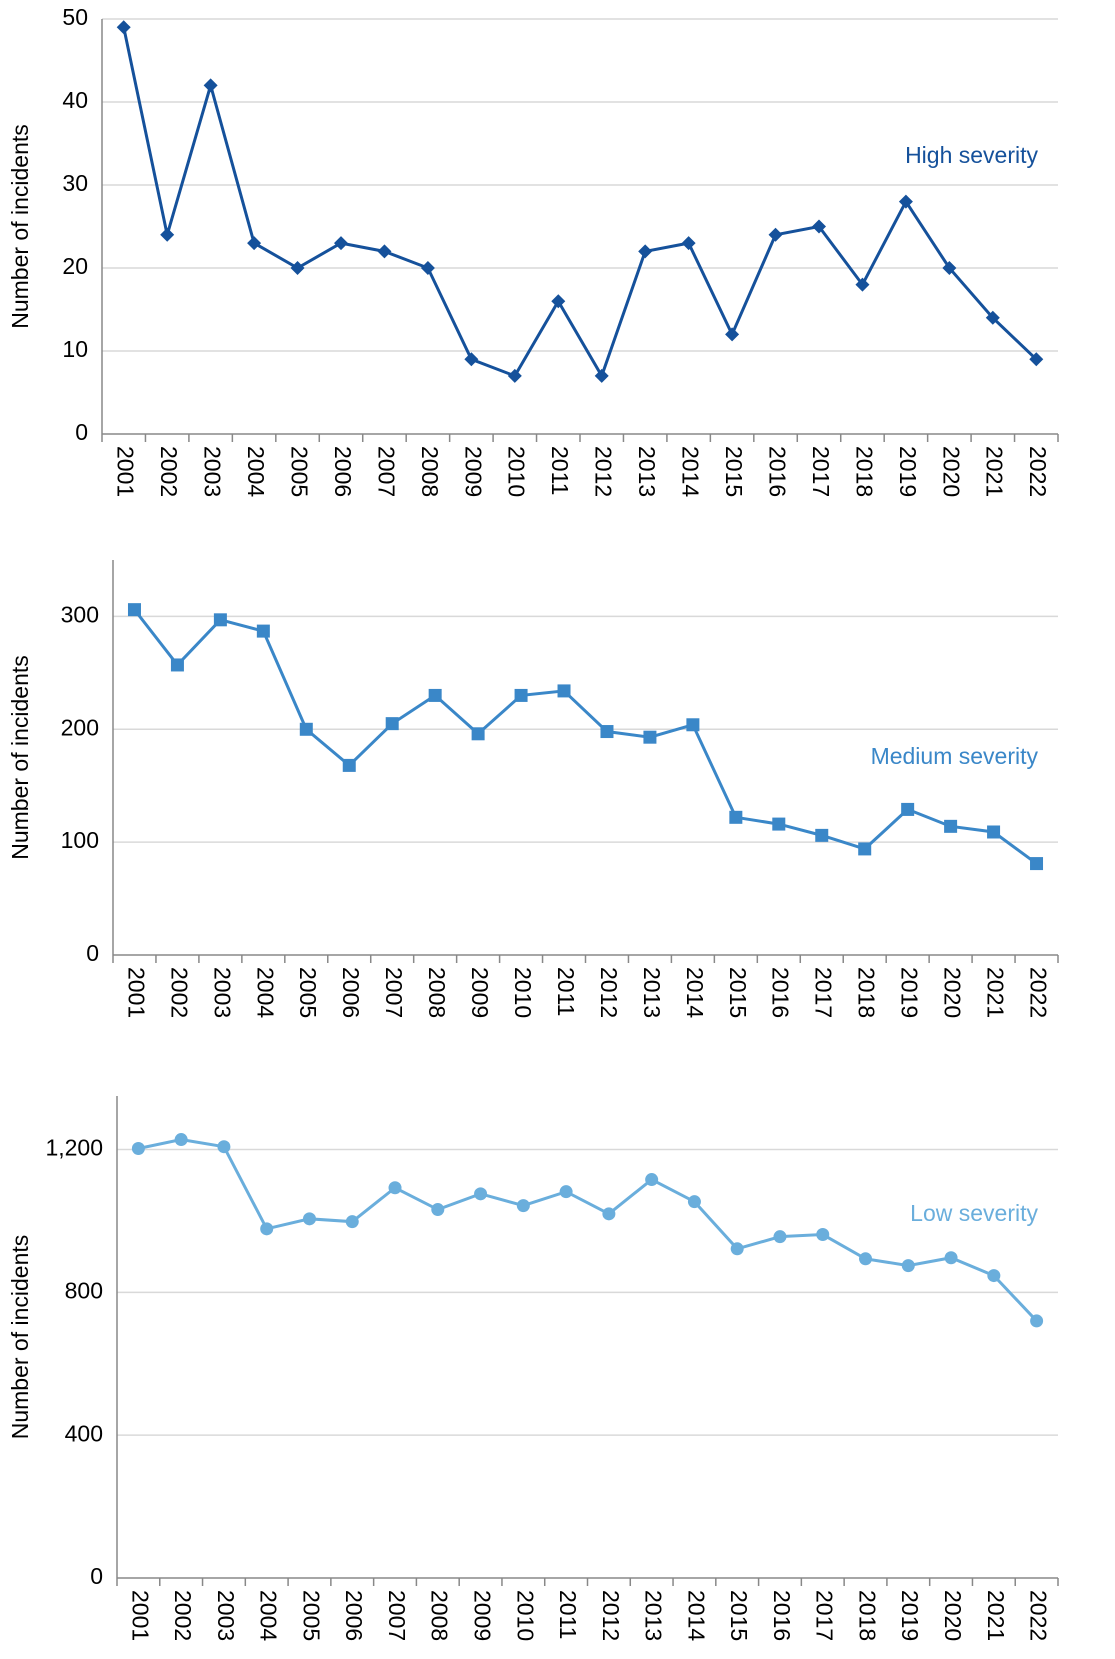 The image size is (1115, 1659). I want to click on y-tick-label: 10, so click(75, 349).